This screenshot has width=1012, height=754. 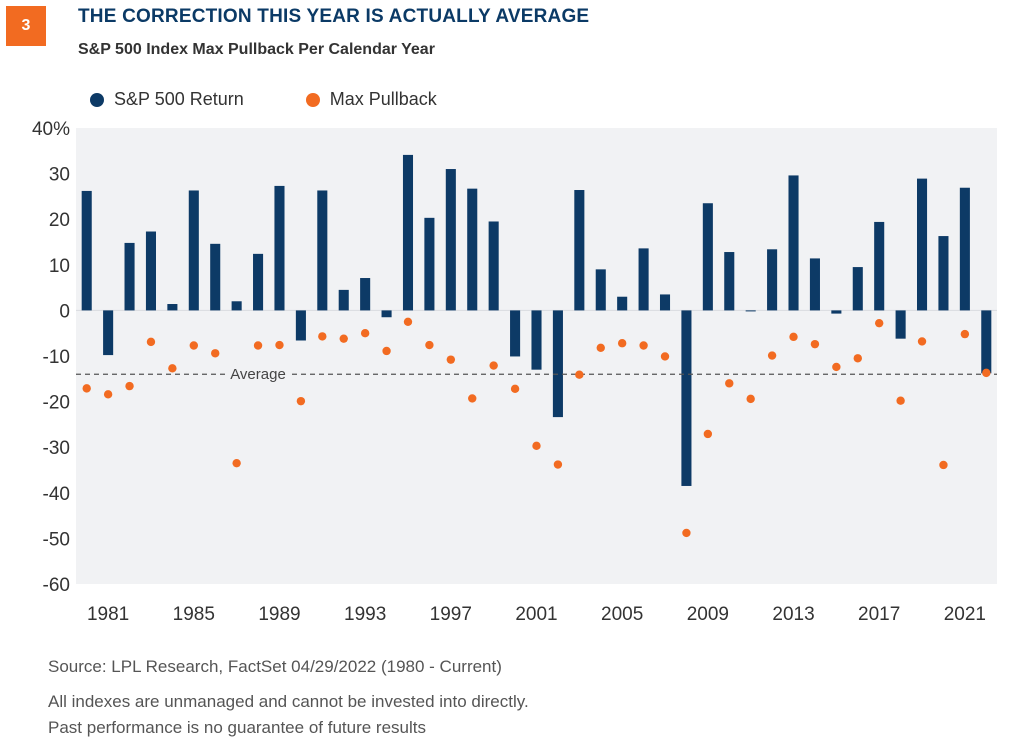 What do you see at coordinates (56, 448) in the screenshot?
I see `y-tick-label: -30` at bounding box center [56, 448].